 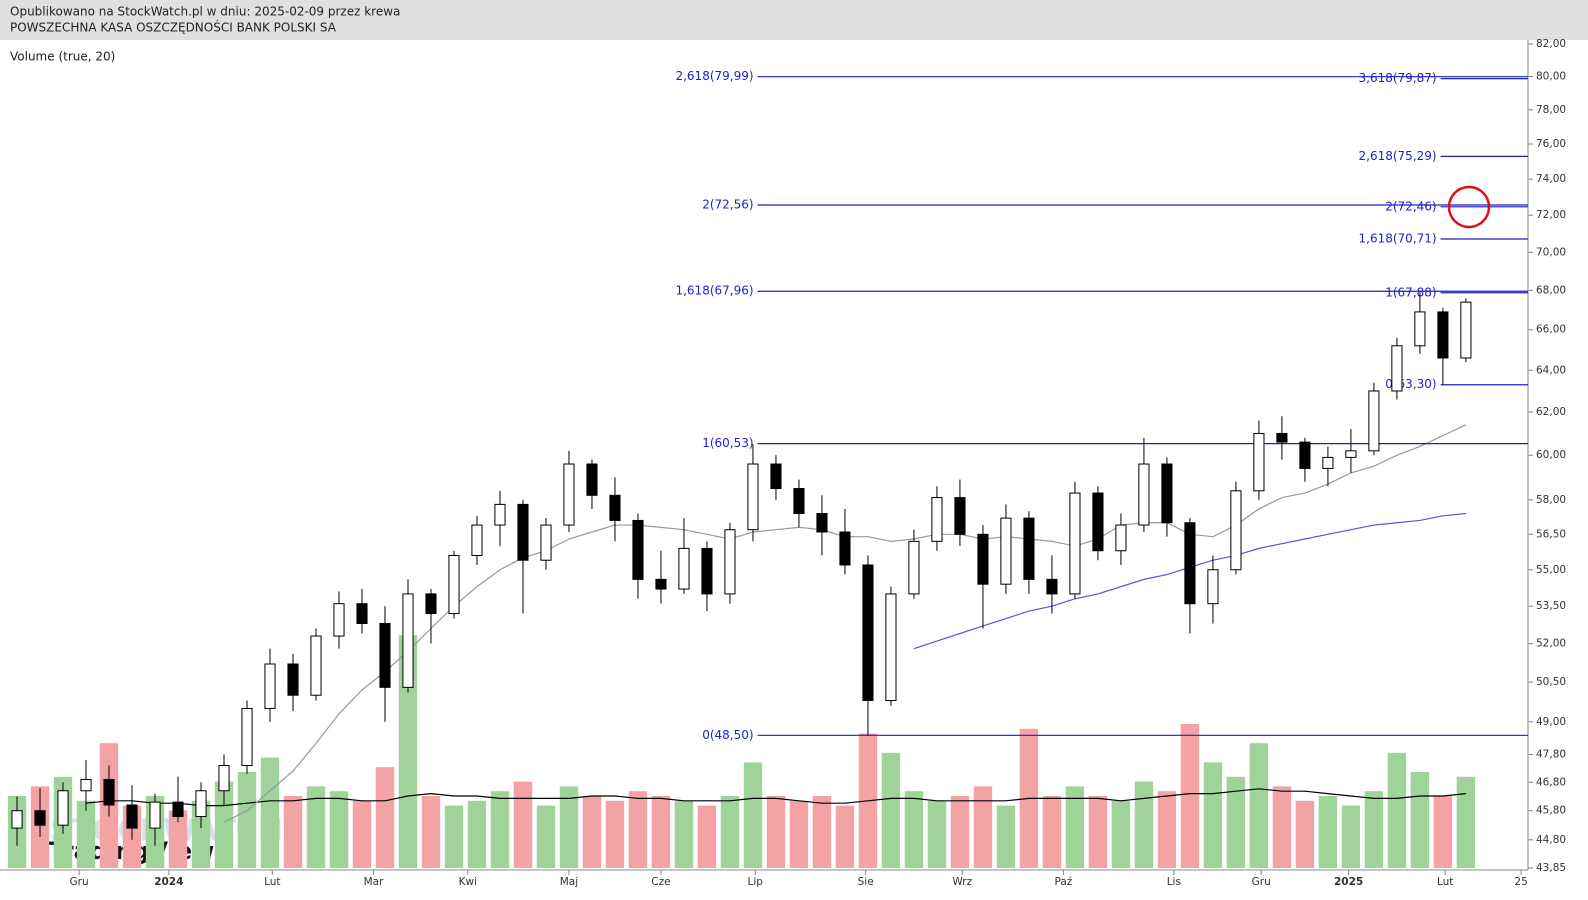 What do you see at coordinates (1551, 370) in the screenshot?
I see `y-tick-label: 64,00` at bounding box center [1551, 370].